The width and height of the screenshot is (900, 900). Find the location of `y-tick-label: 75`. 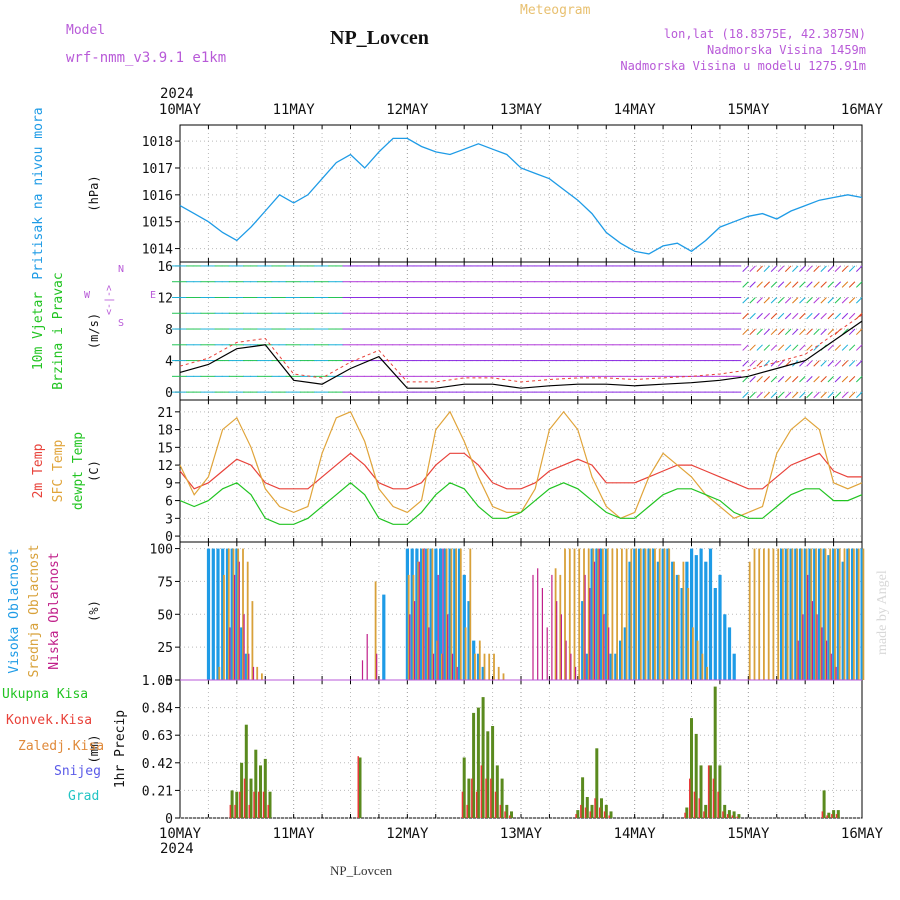

y-tick-label: 75 is located at coordinates (165, 582).